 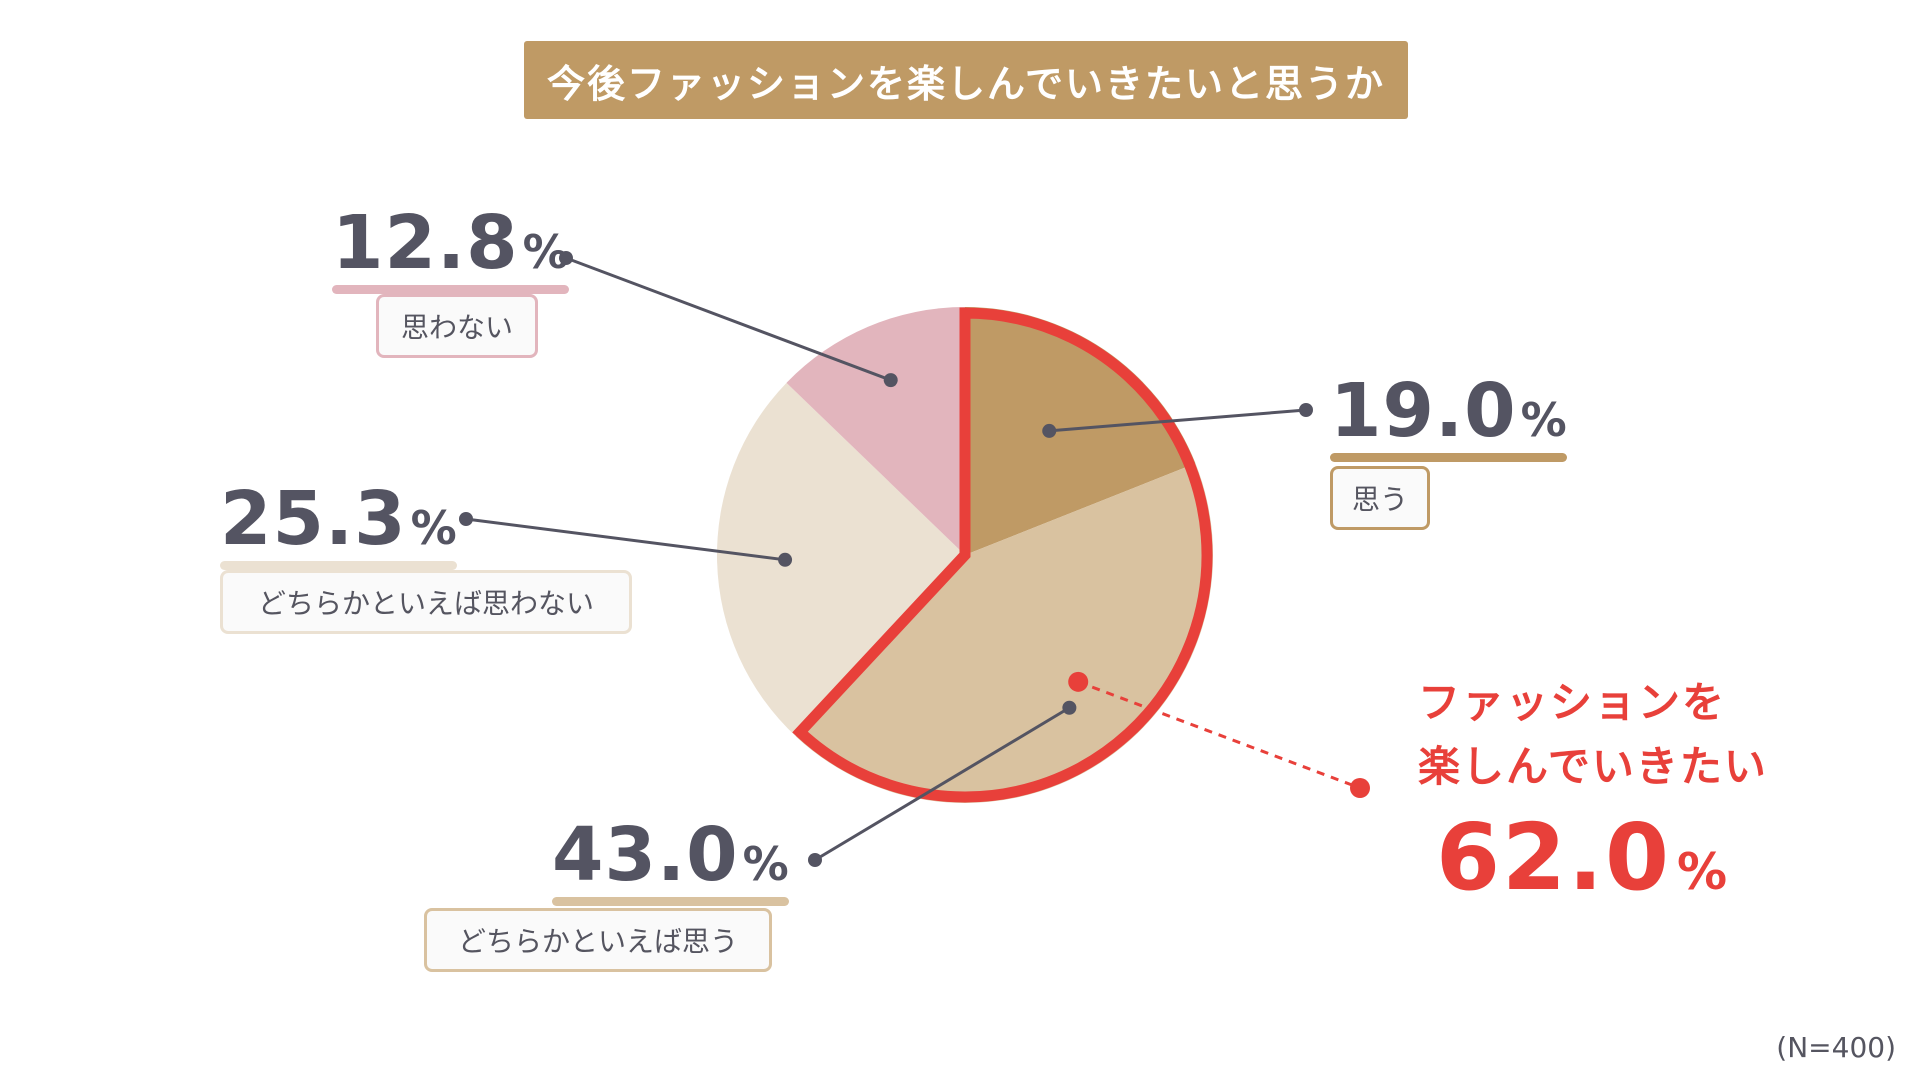 I want to click on leader-somewhat-agree-line, so click(x=942, y=784).